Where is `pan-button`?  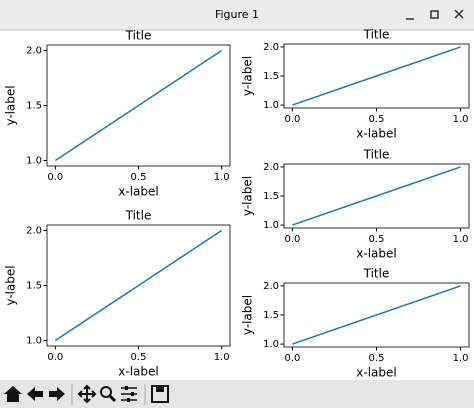
pan-button is located at coordinates (87, 394).